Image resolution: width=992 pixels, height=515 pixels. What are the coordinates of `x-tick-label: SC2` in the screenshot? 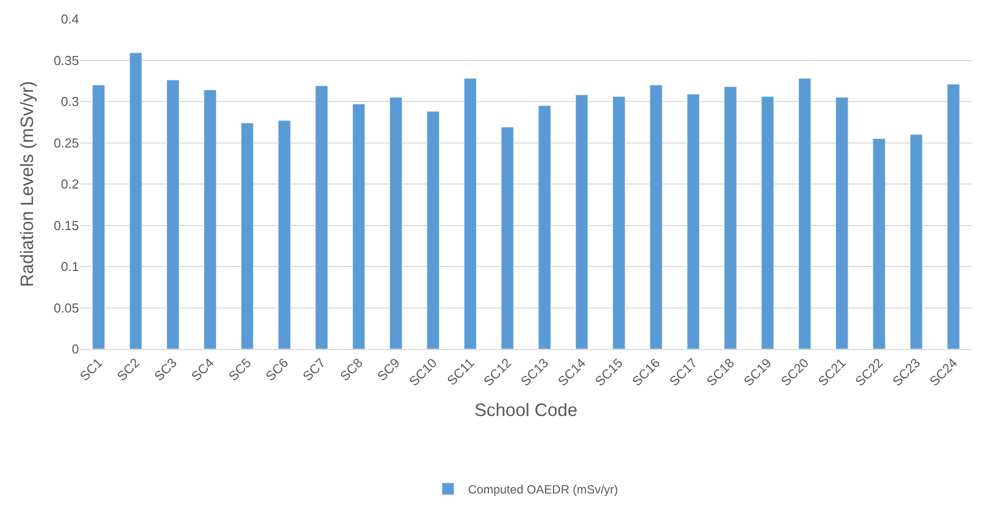 It's located at (128, 369).